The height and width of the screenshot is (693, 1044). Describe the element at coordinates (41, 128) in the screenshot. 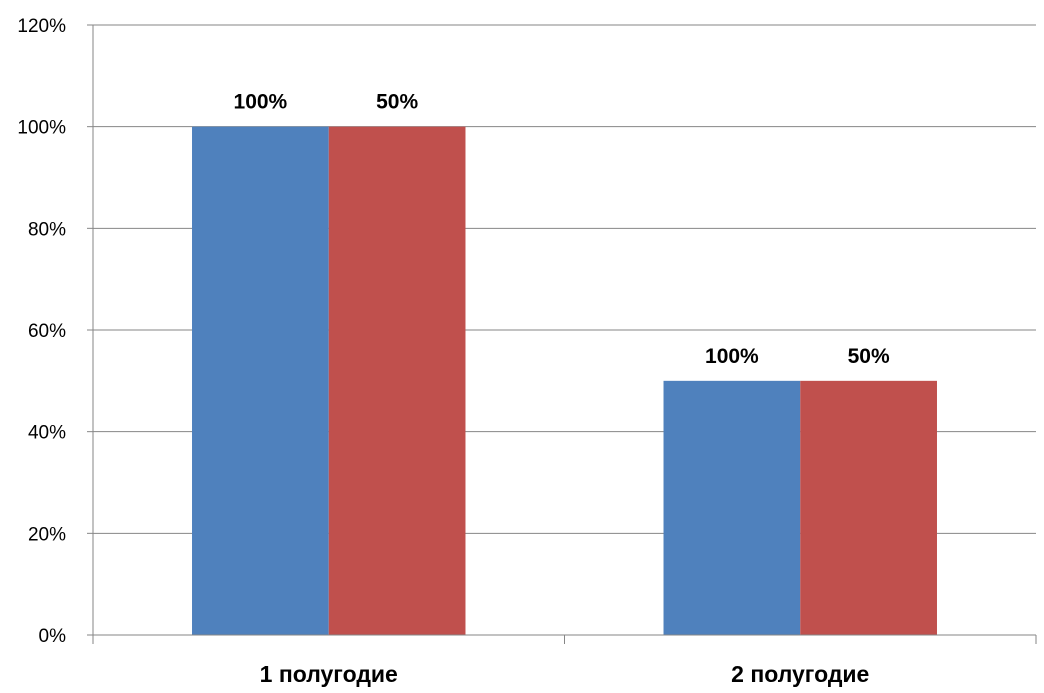

I see `y-tick-label: 100%` at that location.